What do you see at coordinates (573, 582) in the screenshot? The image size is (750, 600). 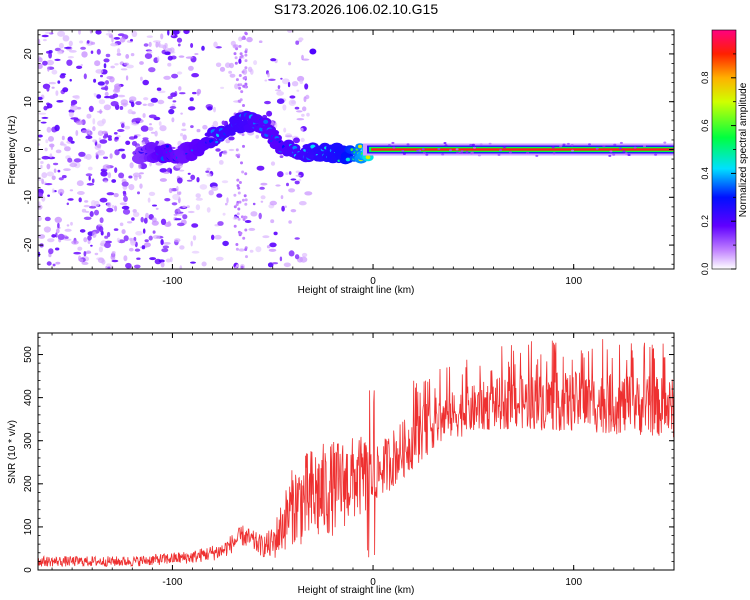 I see `snr-x-tick-label: 100` at bounding box center [573, 582].